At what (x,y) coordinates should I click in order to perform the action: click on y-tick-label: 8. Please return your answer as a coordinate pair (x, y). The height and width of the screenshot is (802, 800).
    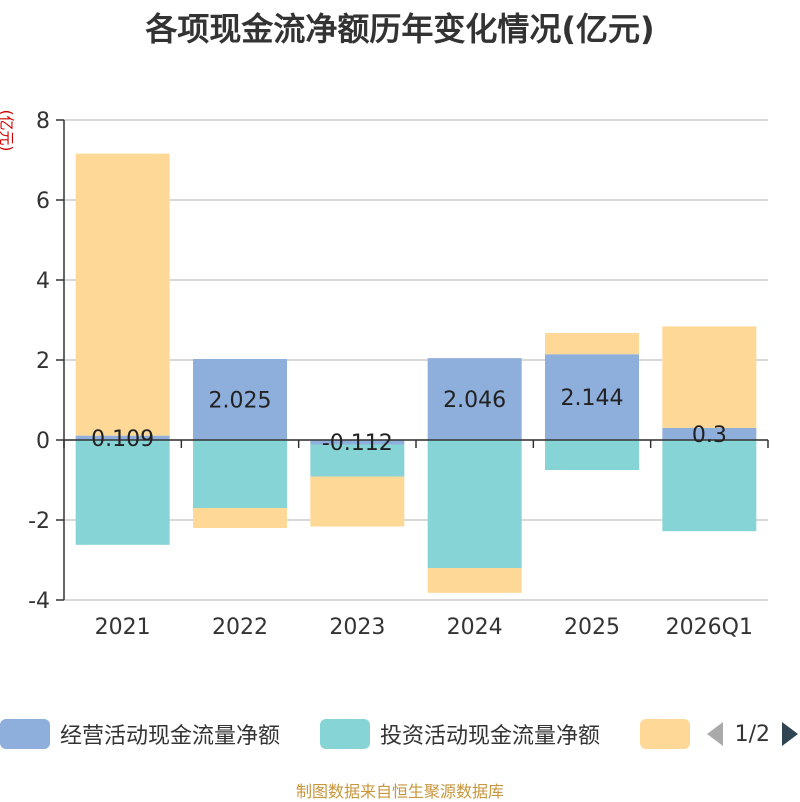
    Looking at the image, I should click on (43, 121).